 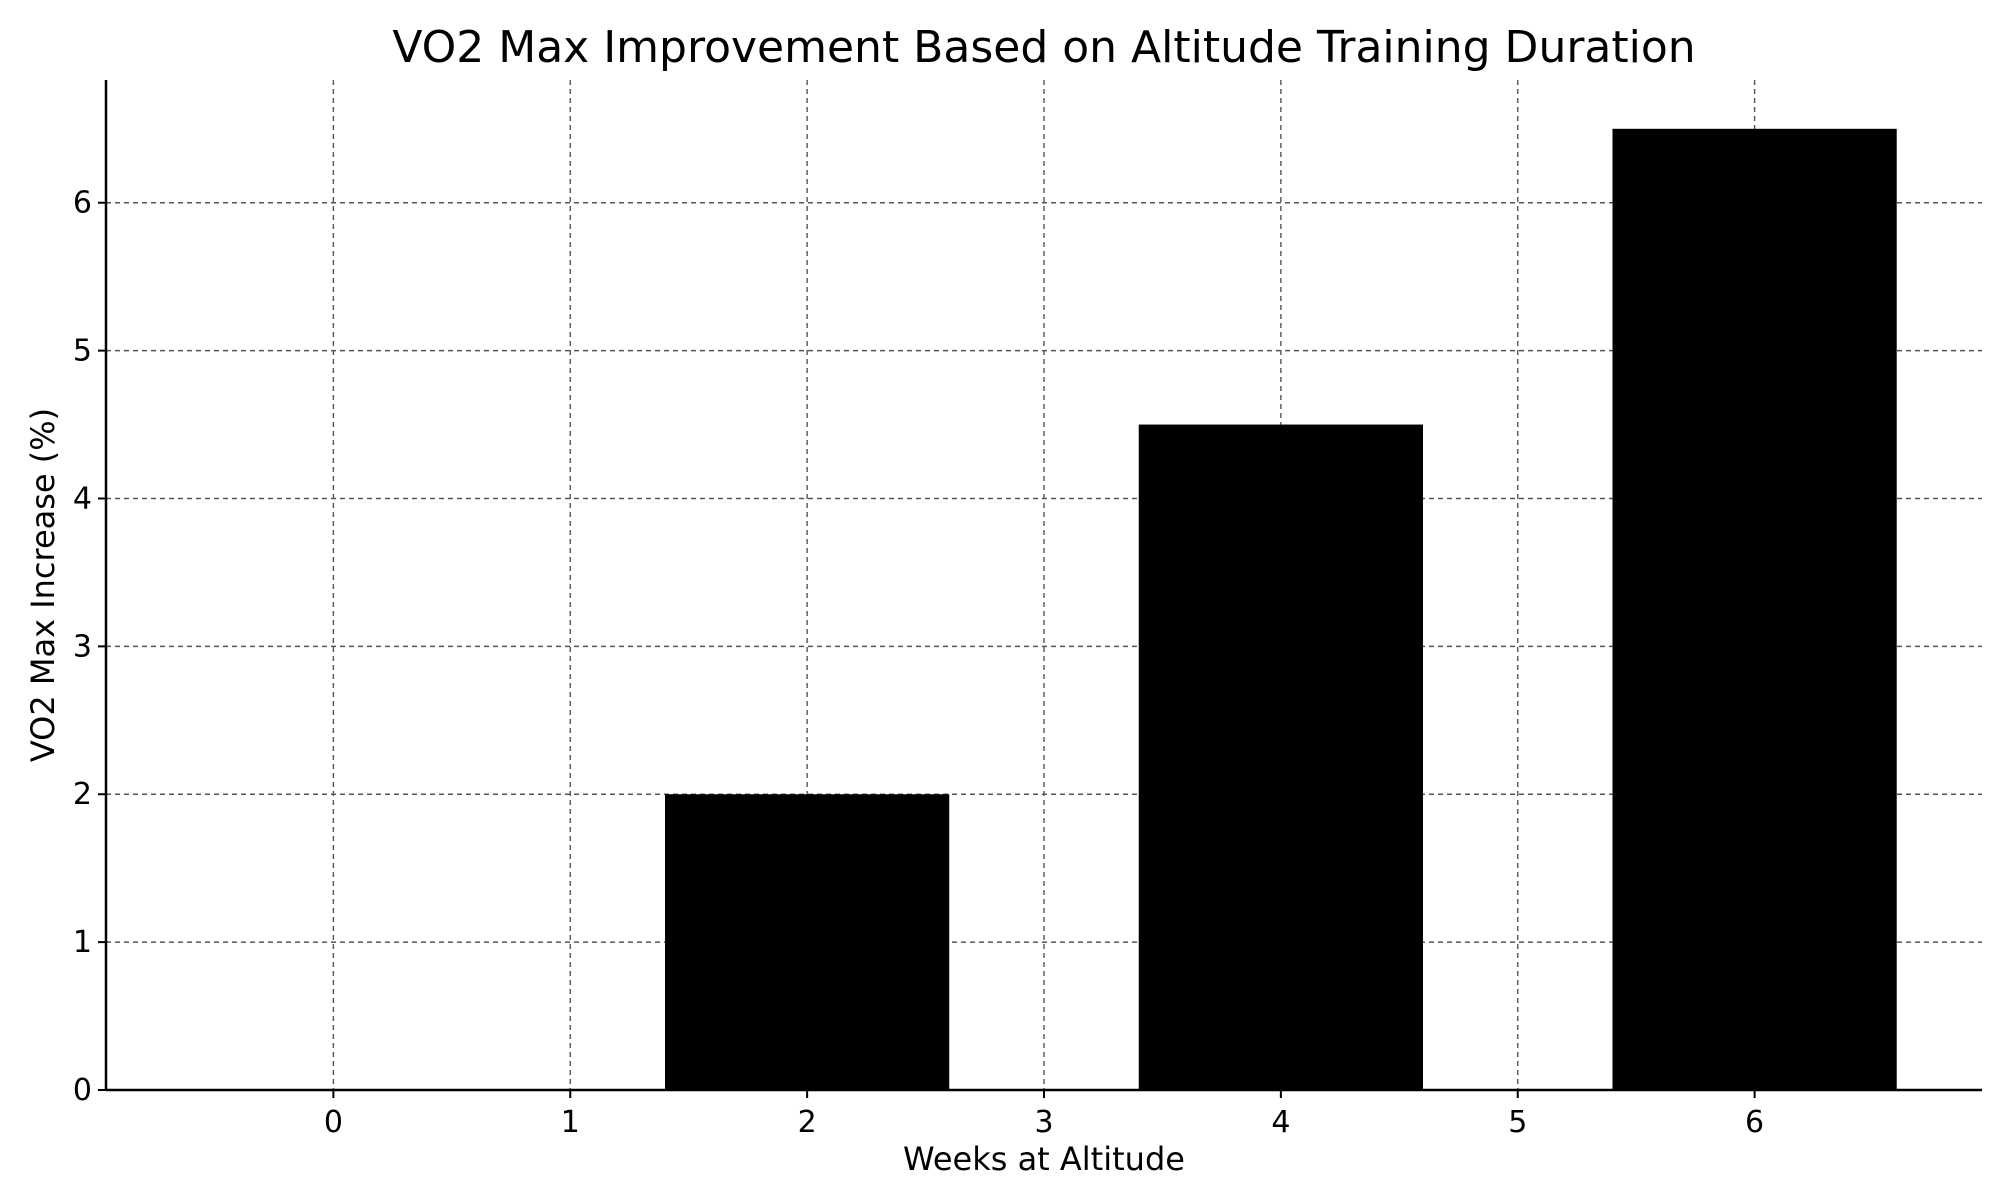 What do you see at coordinates (82, 794) in the screenshot?
I see `y-tick-label: 2` at bounding box center [82, 794].